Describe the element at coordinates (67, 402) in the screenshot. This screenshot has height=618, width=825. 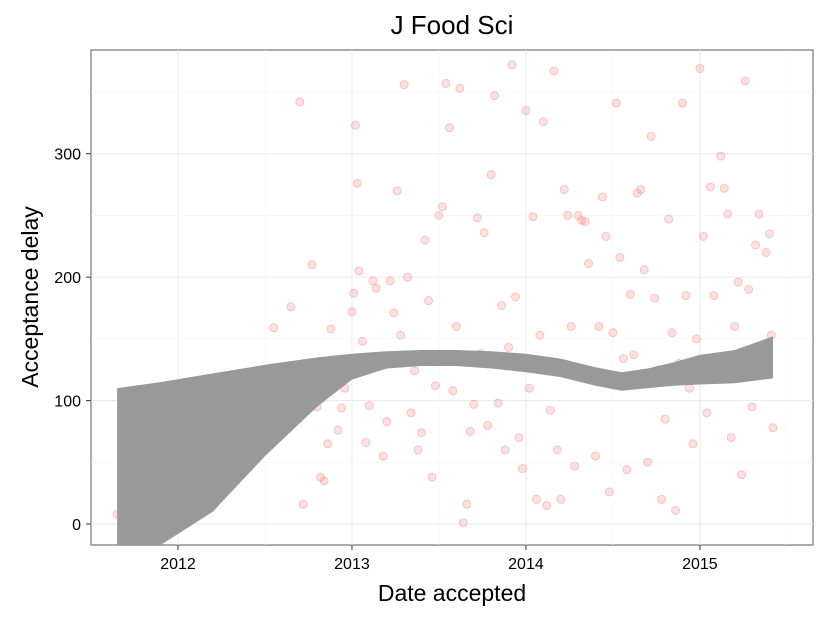
I see `y-tick-label: 100` at that location.